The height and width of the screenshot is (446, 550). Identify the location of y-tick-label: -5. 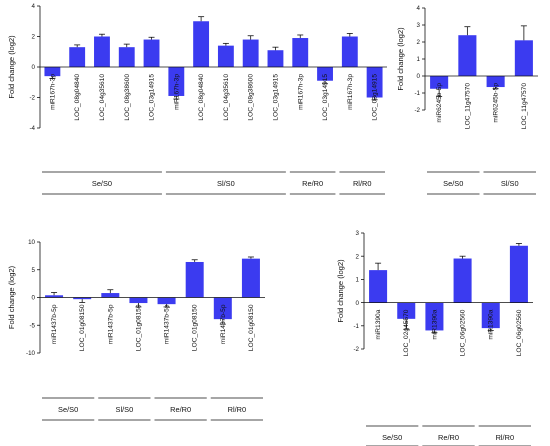
(32, 325).